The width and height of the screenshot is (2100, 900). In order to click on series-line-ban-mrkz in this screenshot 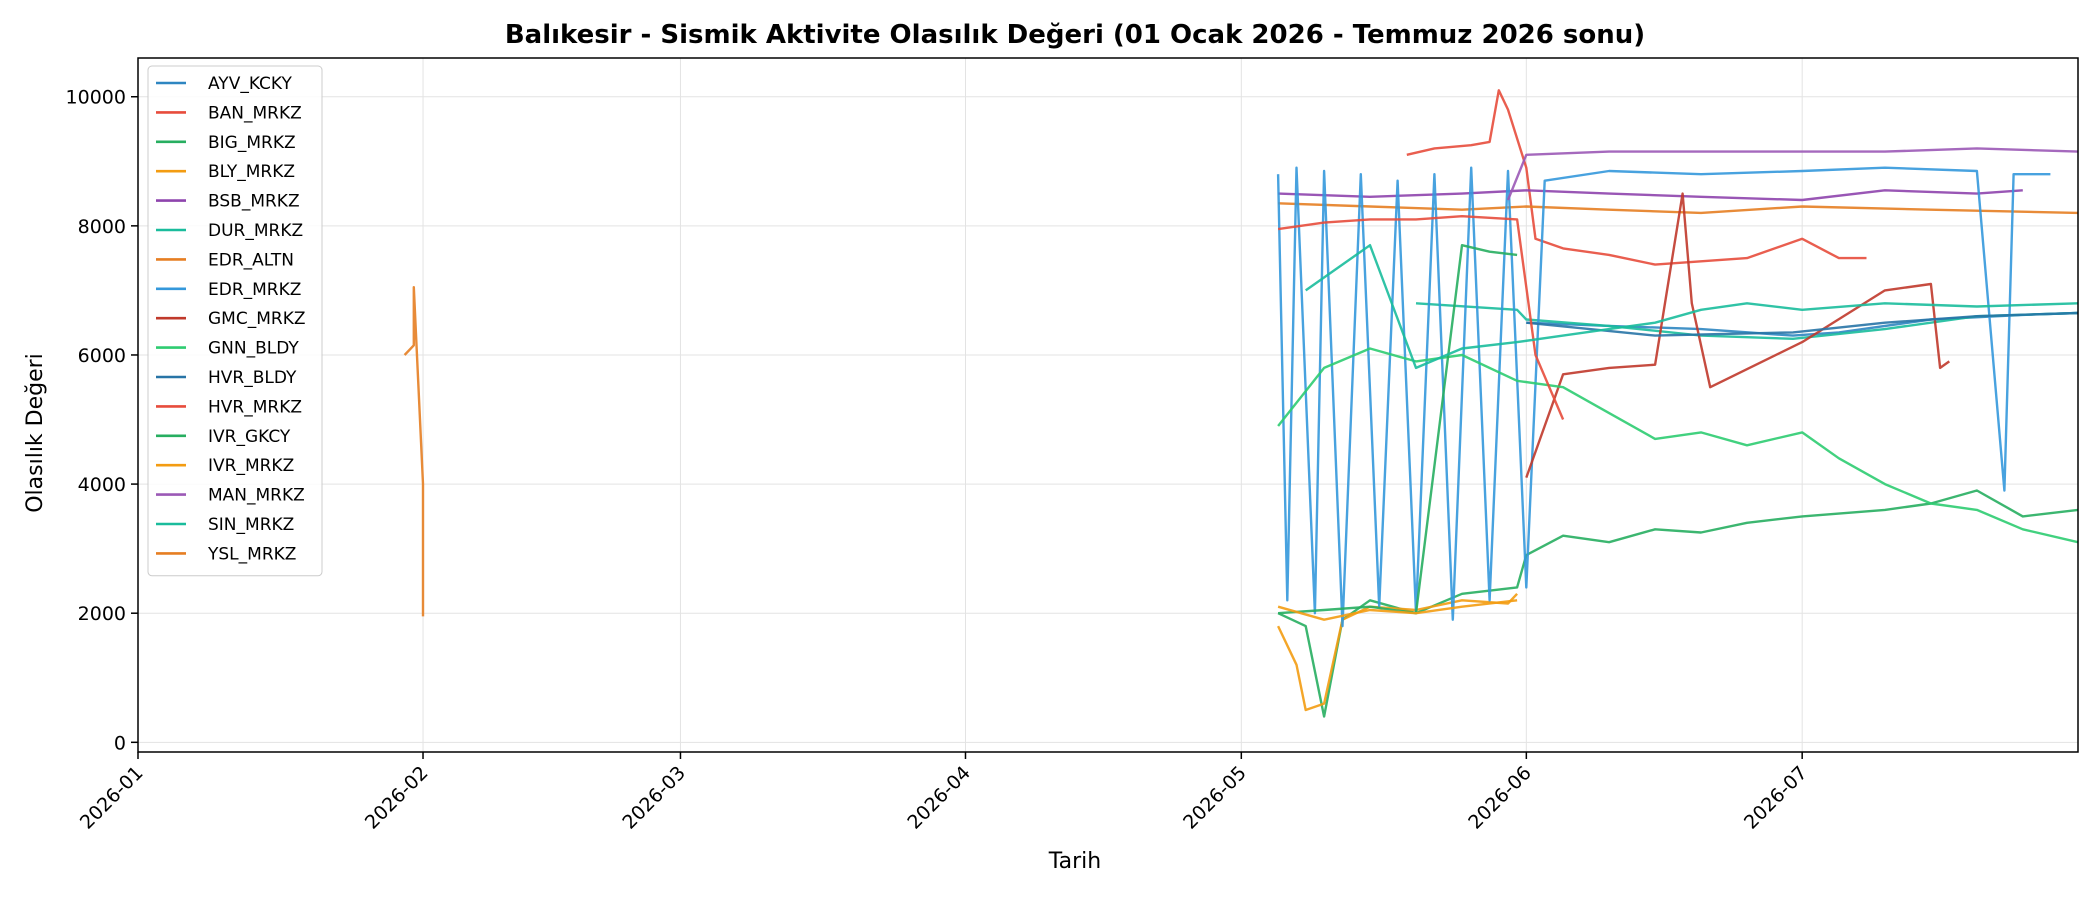, I will do `click(1636, 177)`.